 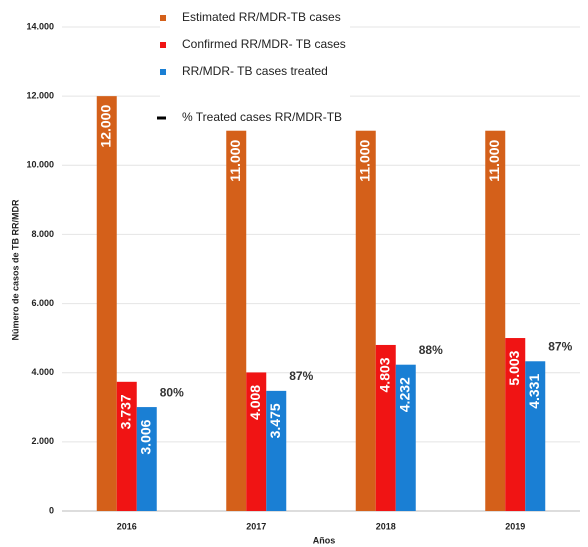 I want to click on legend-label: Confirmed RR/MDR- TB cases, so click(x=264, y=44).